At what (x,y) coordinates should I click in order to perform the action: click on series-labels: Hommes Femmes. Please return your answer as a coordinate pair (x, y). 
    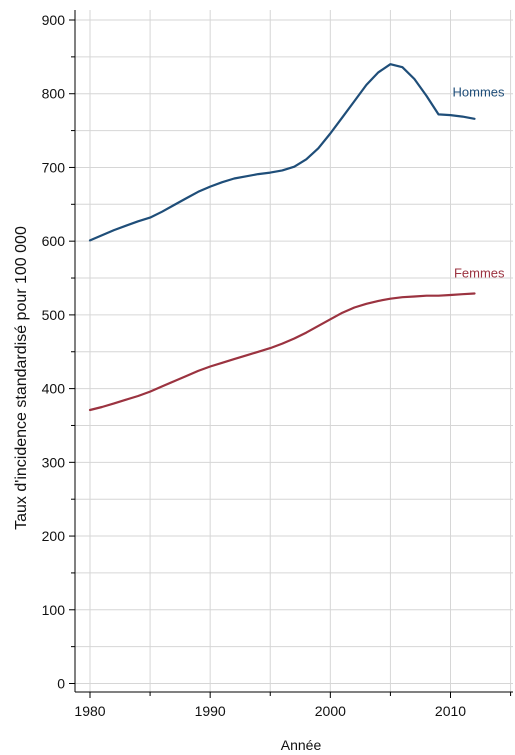
    Looking at the image, I should click on (479, 182).